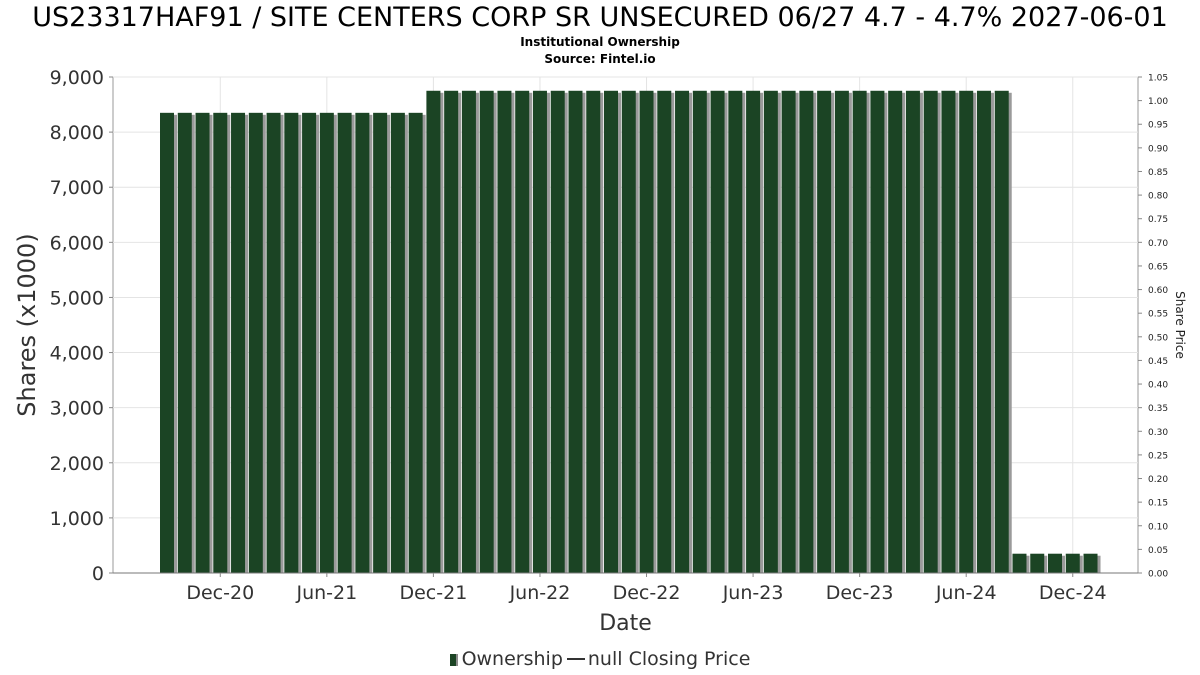  What do you see at coordinates (220, 593) in the screenshot?
I see `x-tick-label: Dec-20` at bounding box center [220, 593].